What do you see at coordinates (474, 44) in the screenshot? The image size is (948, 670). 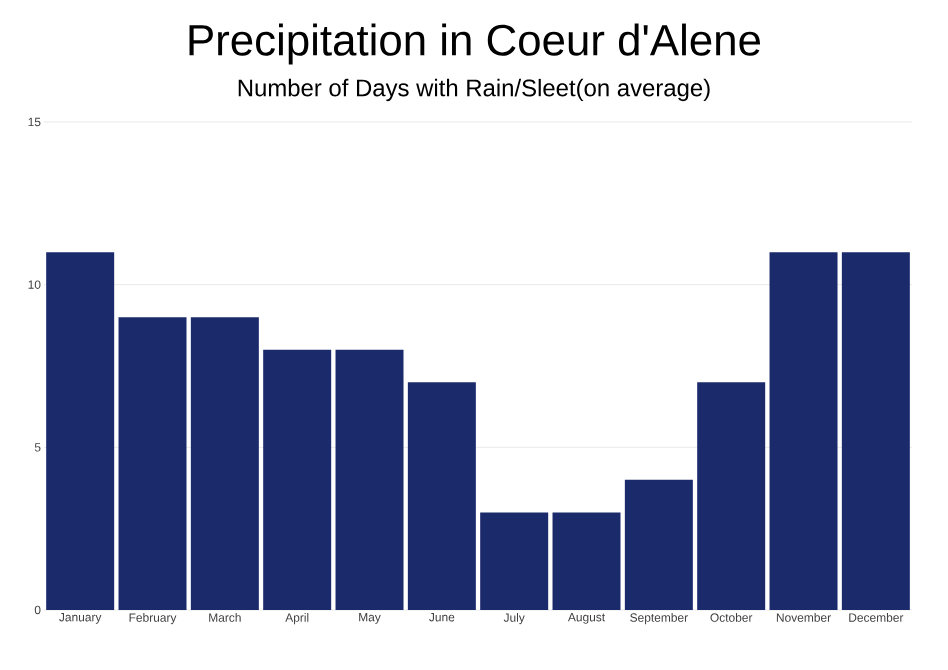 I see `chart-title: Precipitation in Coeur d'Alene` at bounding box center [474, 44].